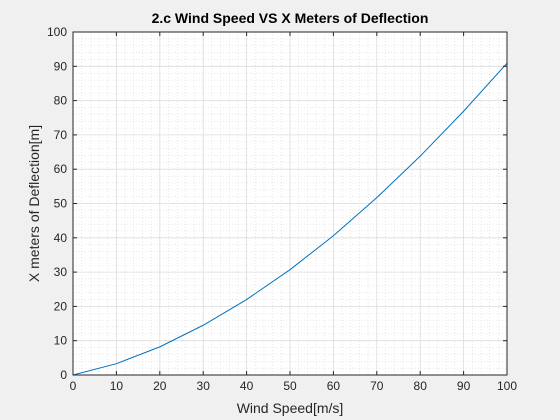  I want to click on y-tick-label: 10, so click(61, 341).